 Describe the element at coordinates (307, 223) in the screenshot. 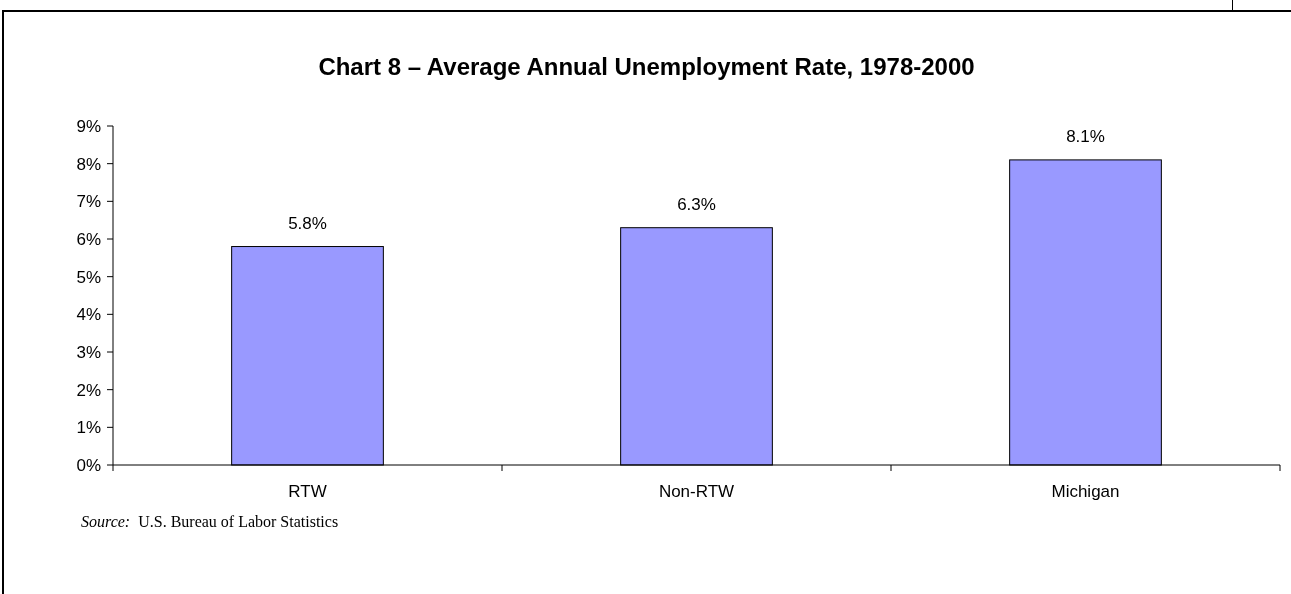

I see `data-label: 5.8%` at that location.